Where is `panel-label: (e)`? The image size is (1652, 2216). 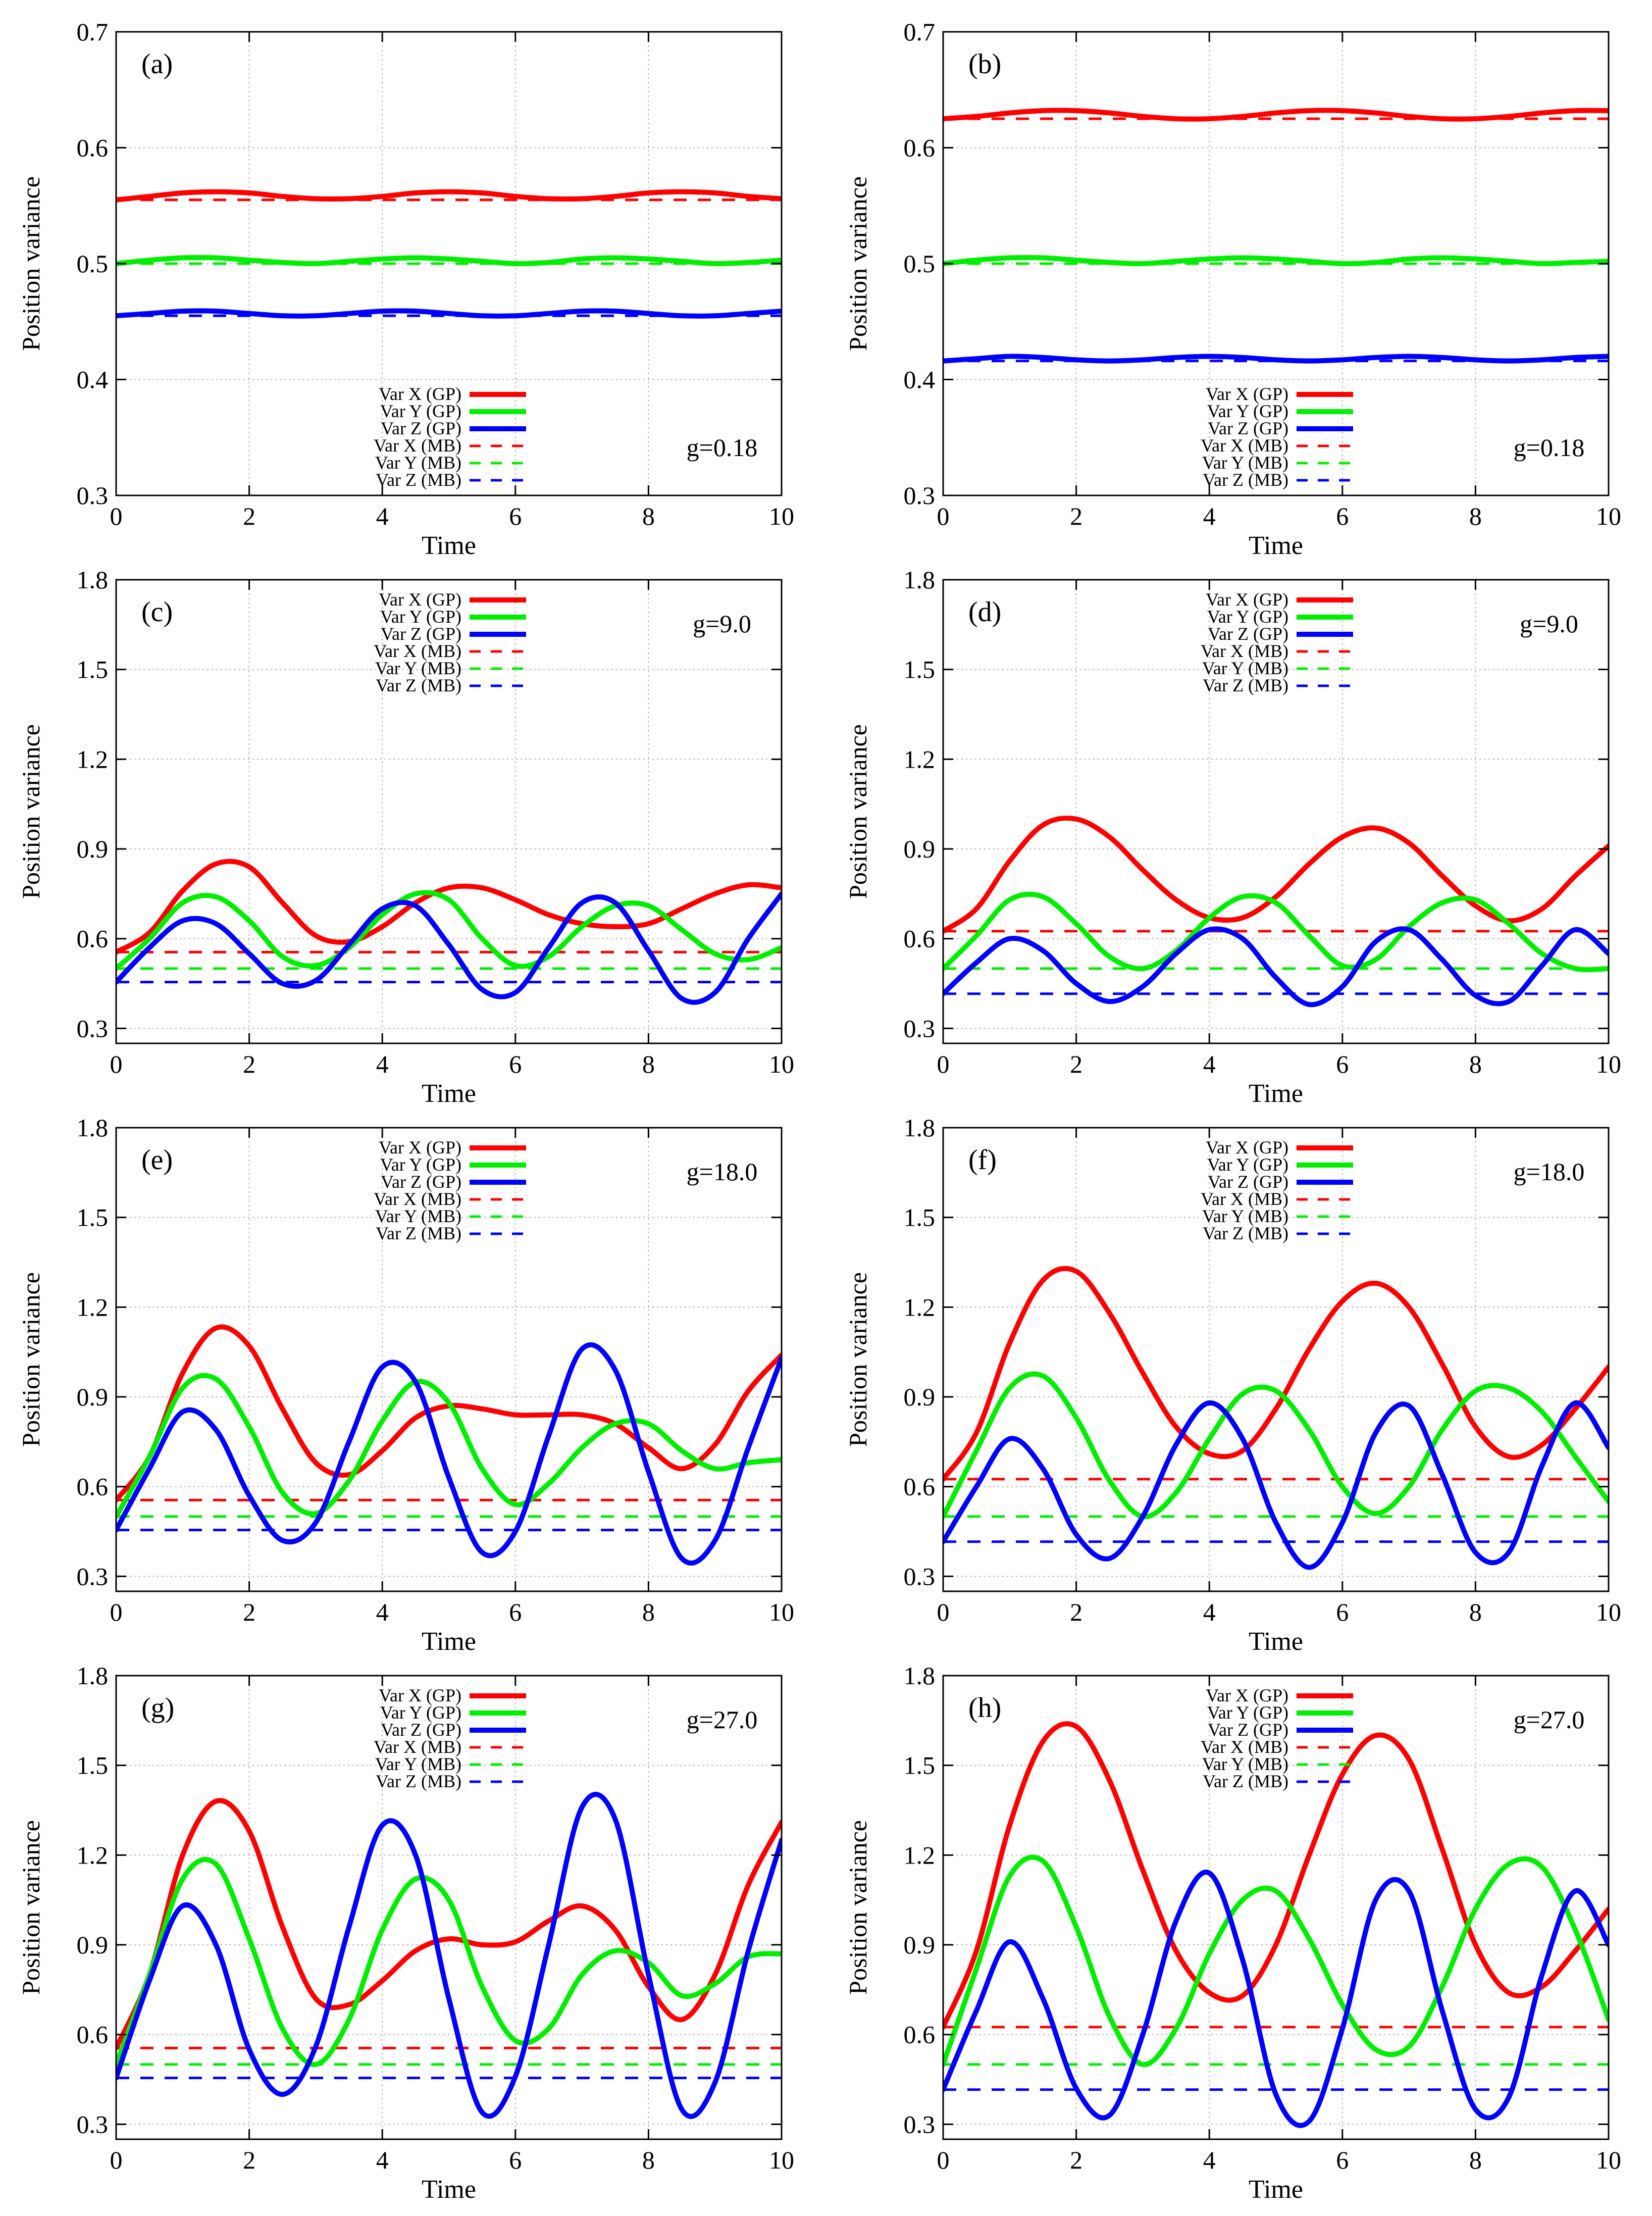 panel-label: (e) is located at coordinates (157, 1160).